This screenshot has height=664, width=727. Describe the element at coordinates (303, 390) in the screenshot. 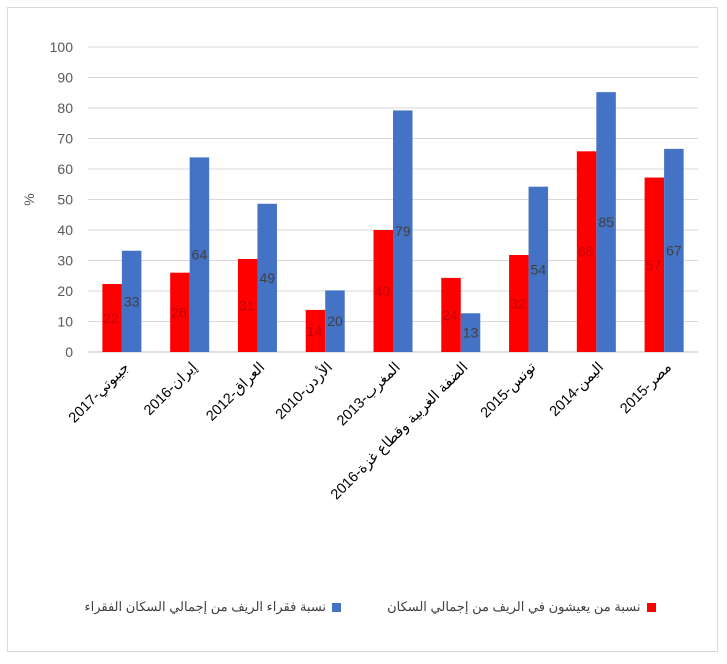

I see `x-tick-label: الأردن-2010` at that location.